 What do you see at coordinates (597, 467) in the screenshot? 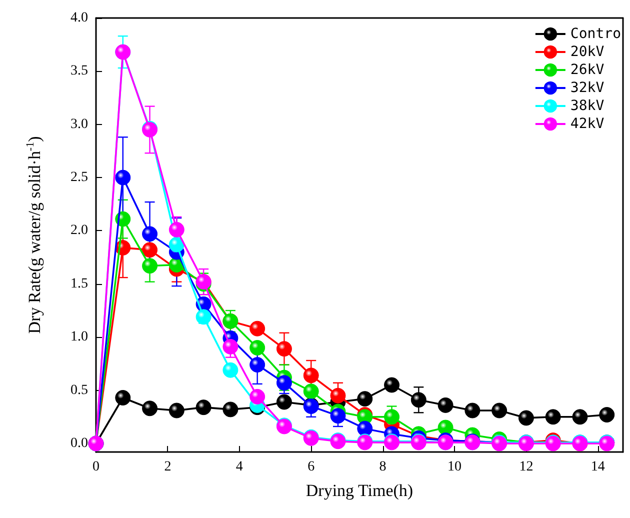
I see `x-tick-label: 14` at bounding box center [597, 467].